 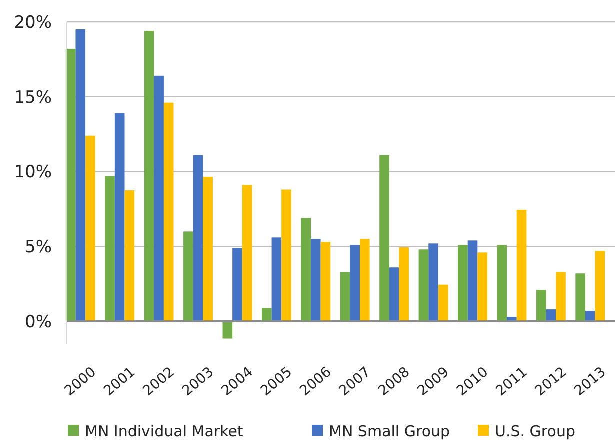 What do you see at coordinates (38, 248) in the screenshot?
I see `y-tick-label: 5%` at bounding box center [38, 248].